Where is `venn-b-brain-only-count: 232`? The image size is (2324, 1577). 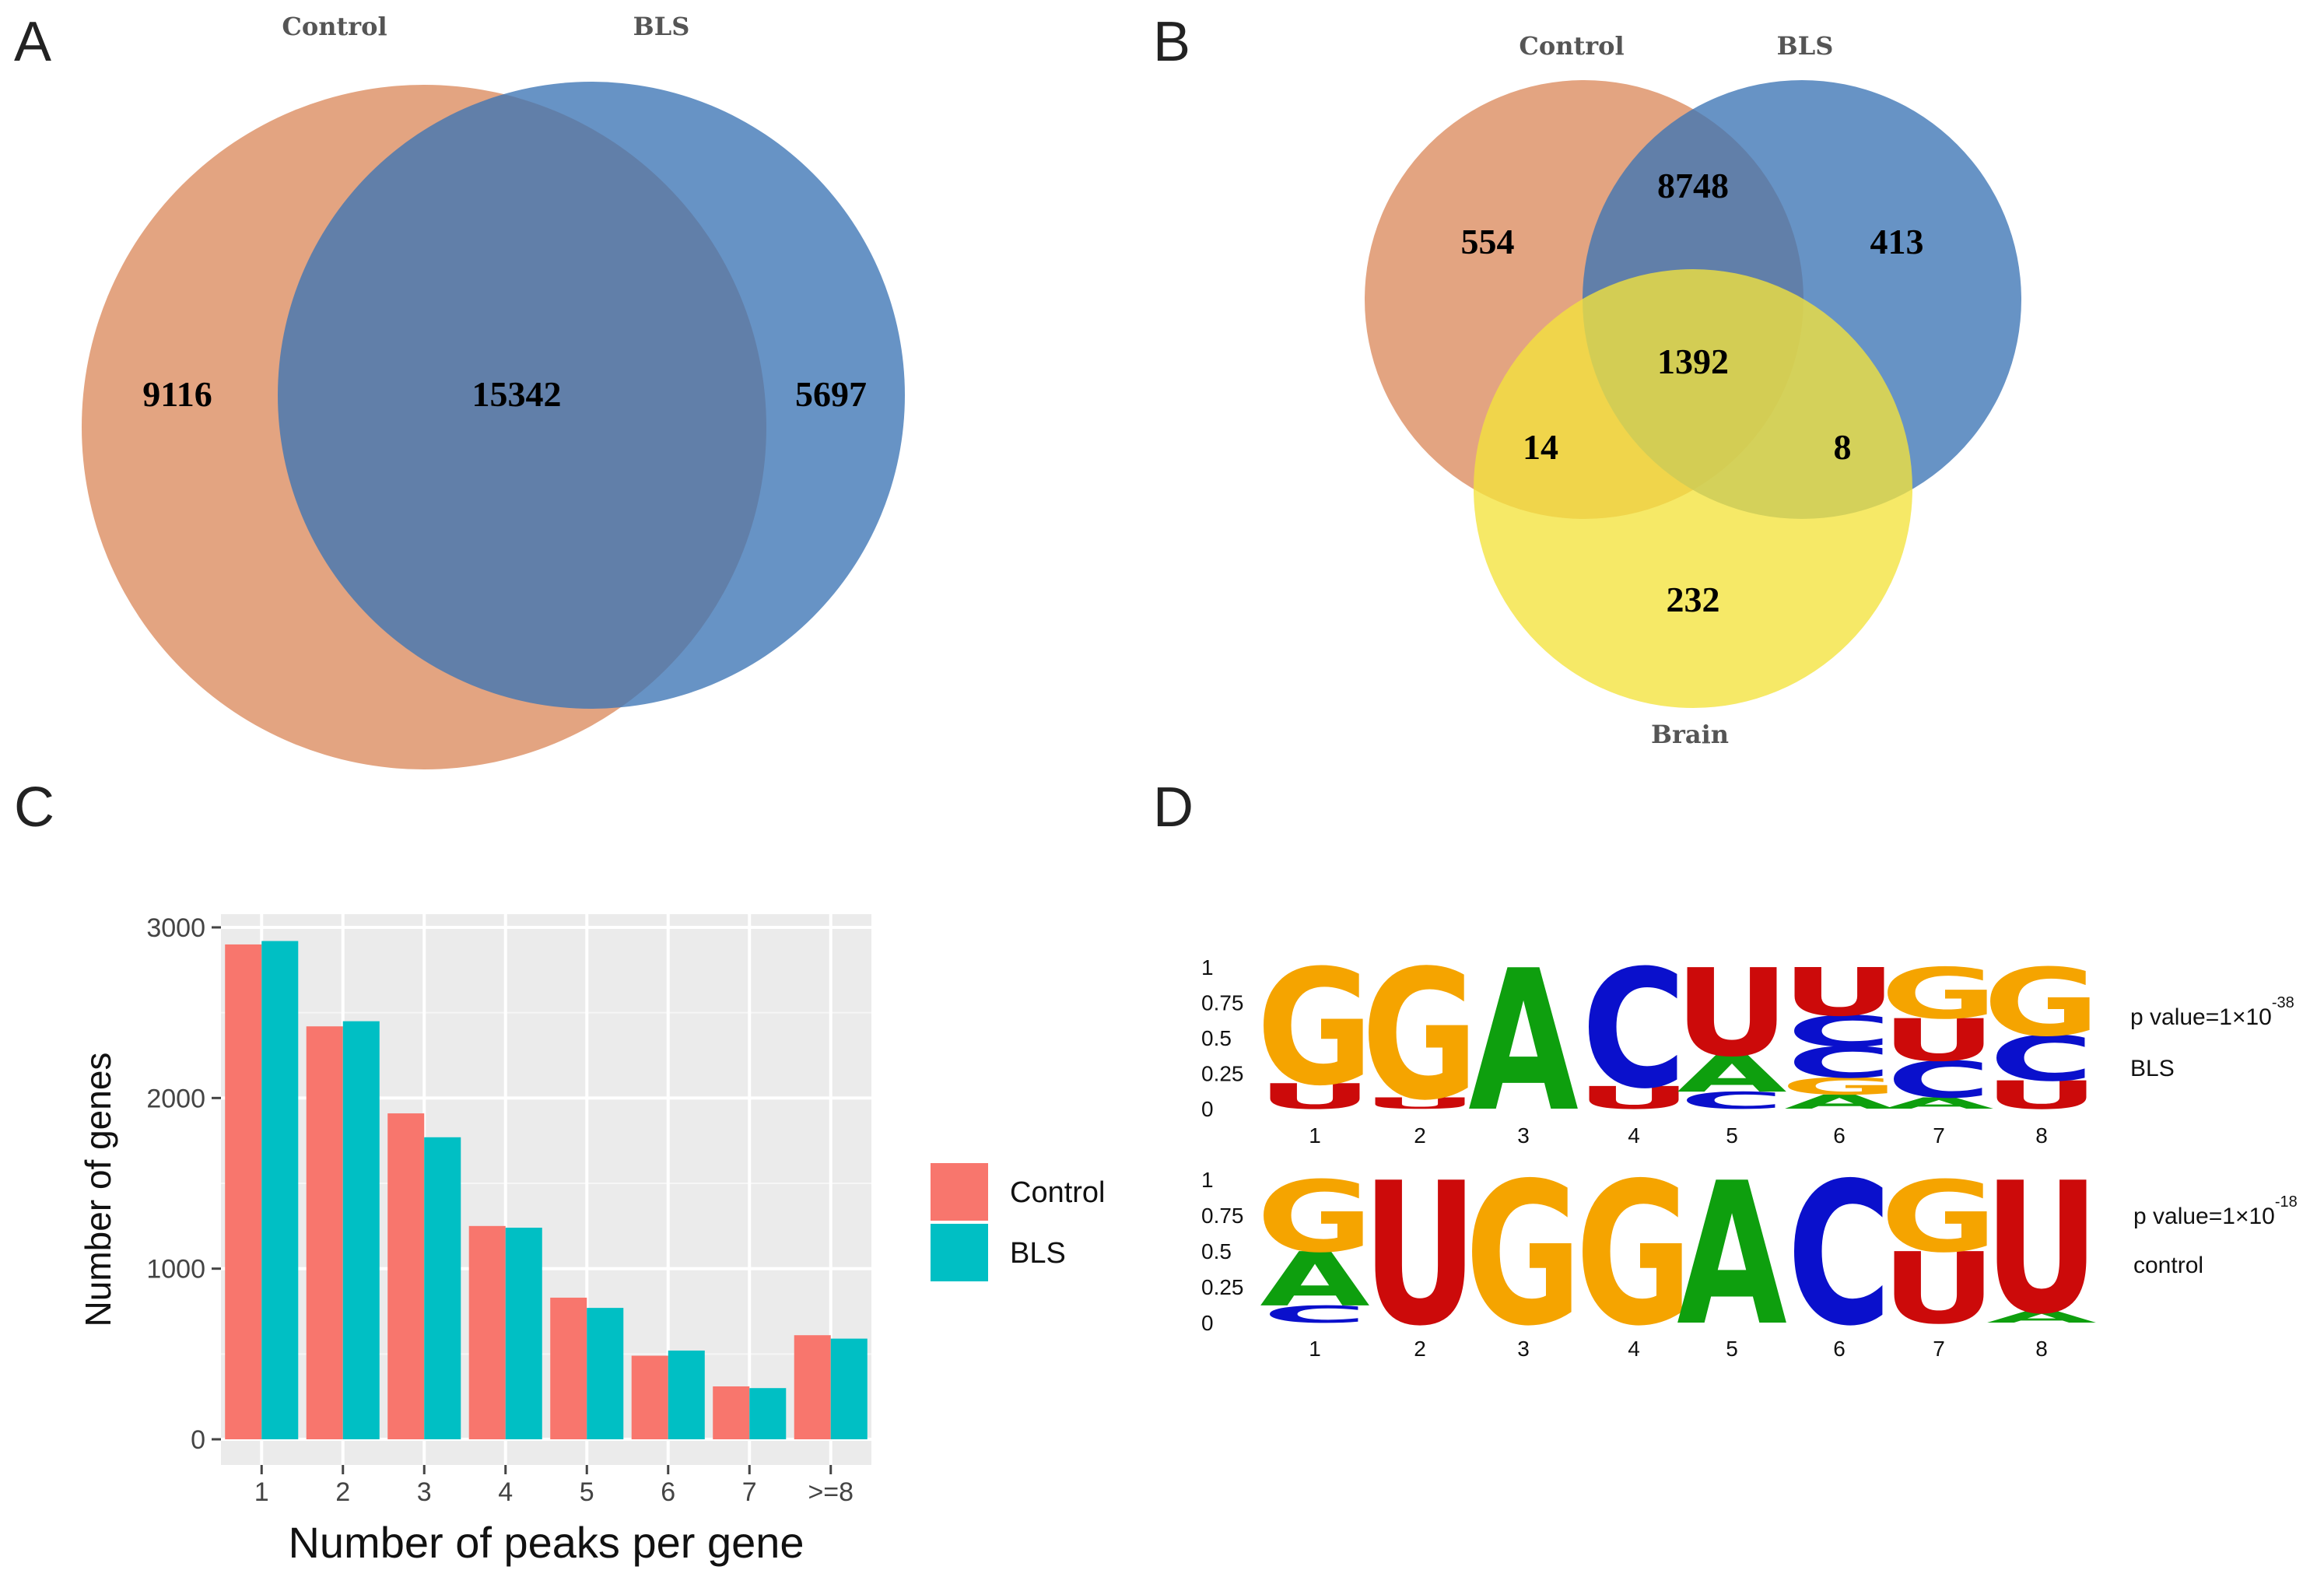
venn-b-brain-only-count: 232 is located at coordinates (1693, 599).